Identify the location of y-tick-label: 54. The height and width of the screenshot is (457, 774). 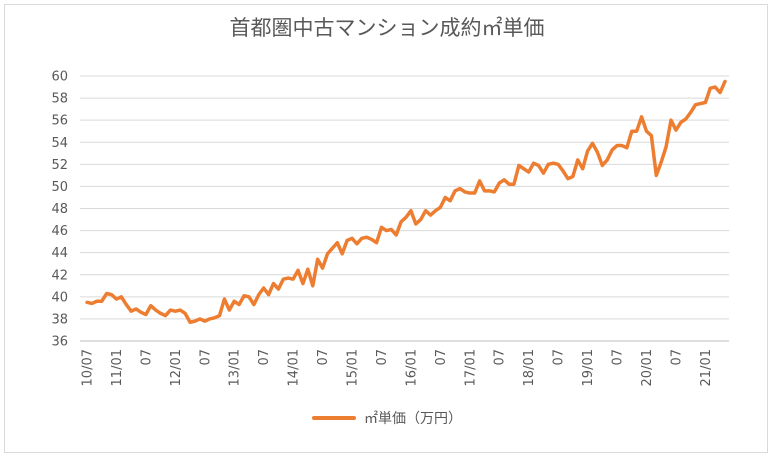
(59, 143).